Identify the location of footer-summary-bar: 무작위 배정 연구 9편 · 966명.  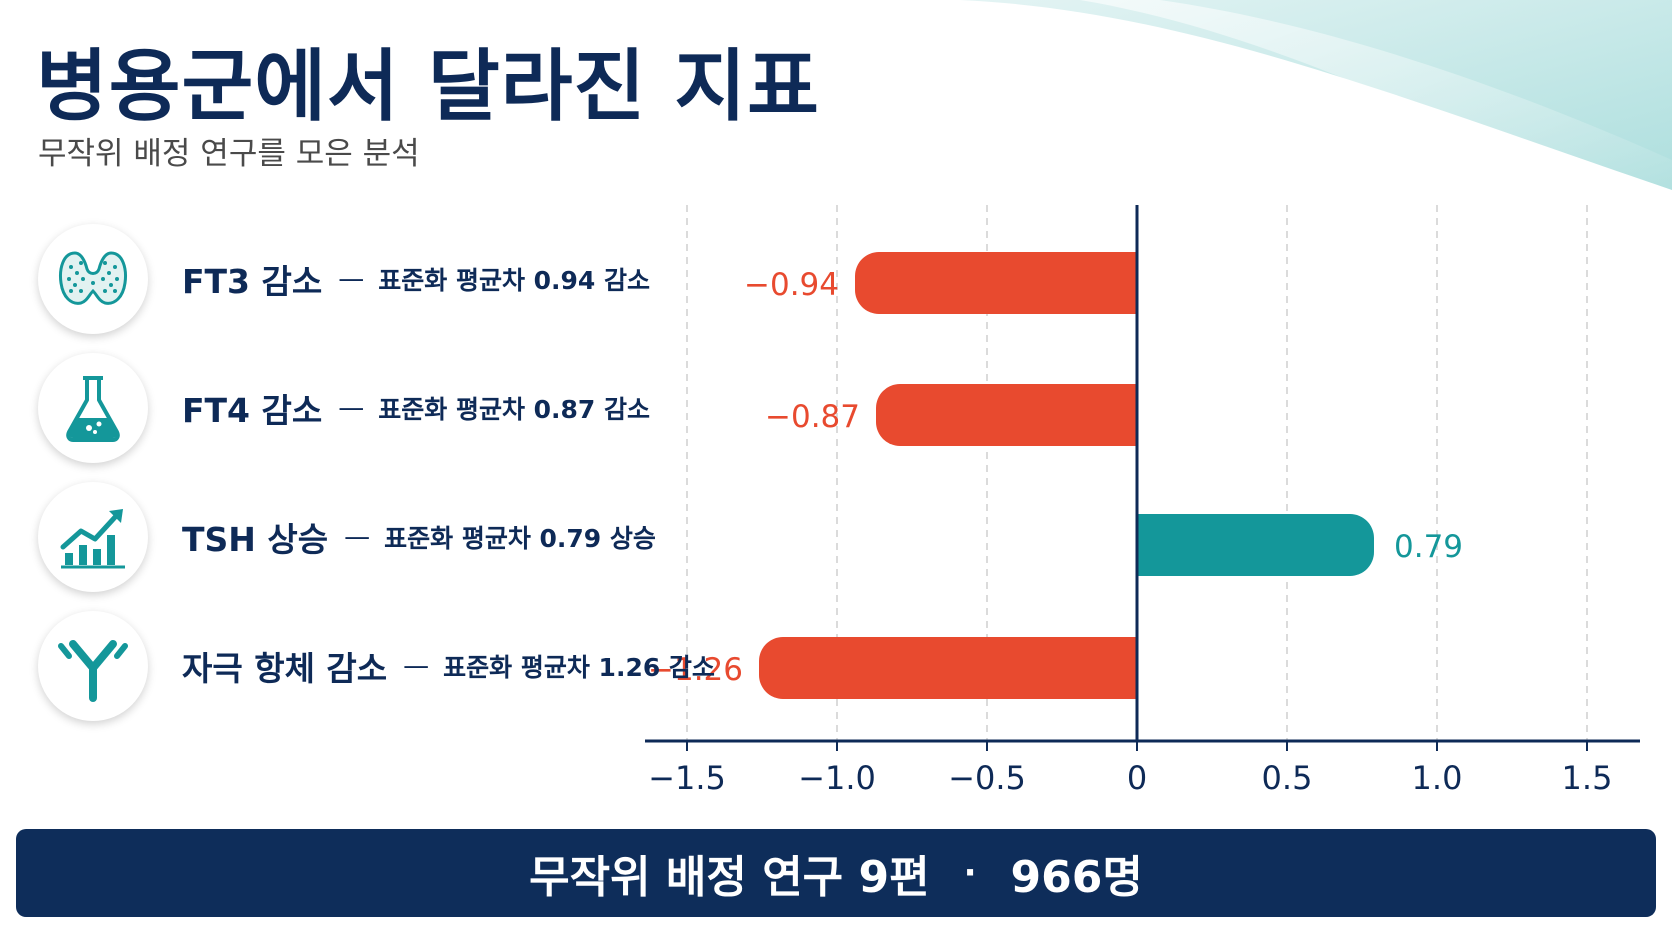
(836, 873).